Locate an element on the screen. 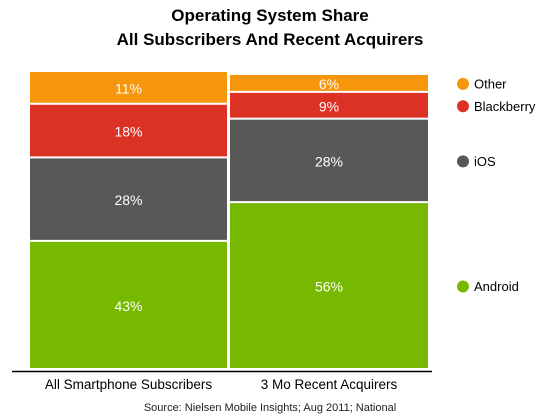 This screenshot has width=540, height=418. data-label: 43% is located at coordinates (128, 306).